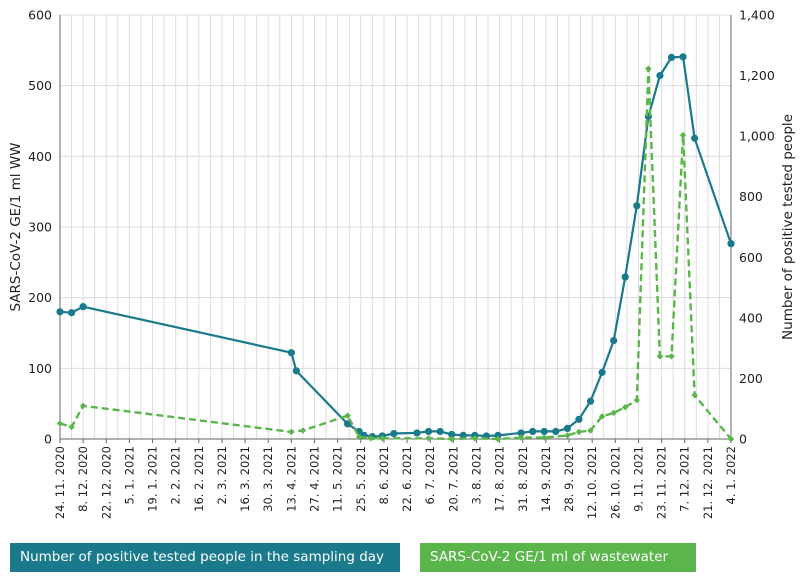 The width and height of the screenshot is (800, 578). I want to click on y-left-tick-label: 600, so click(40, 15).